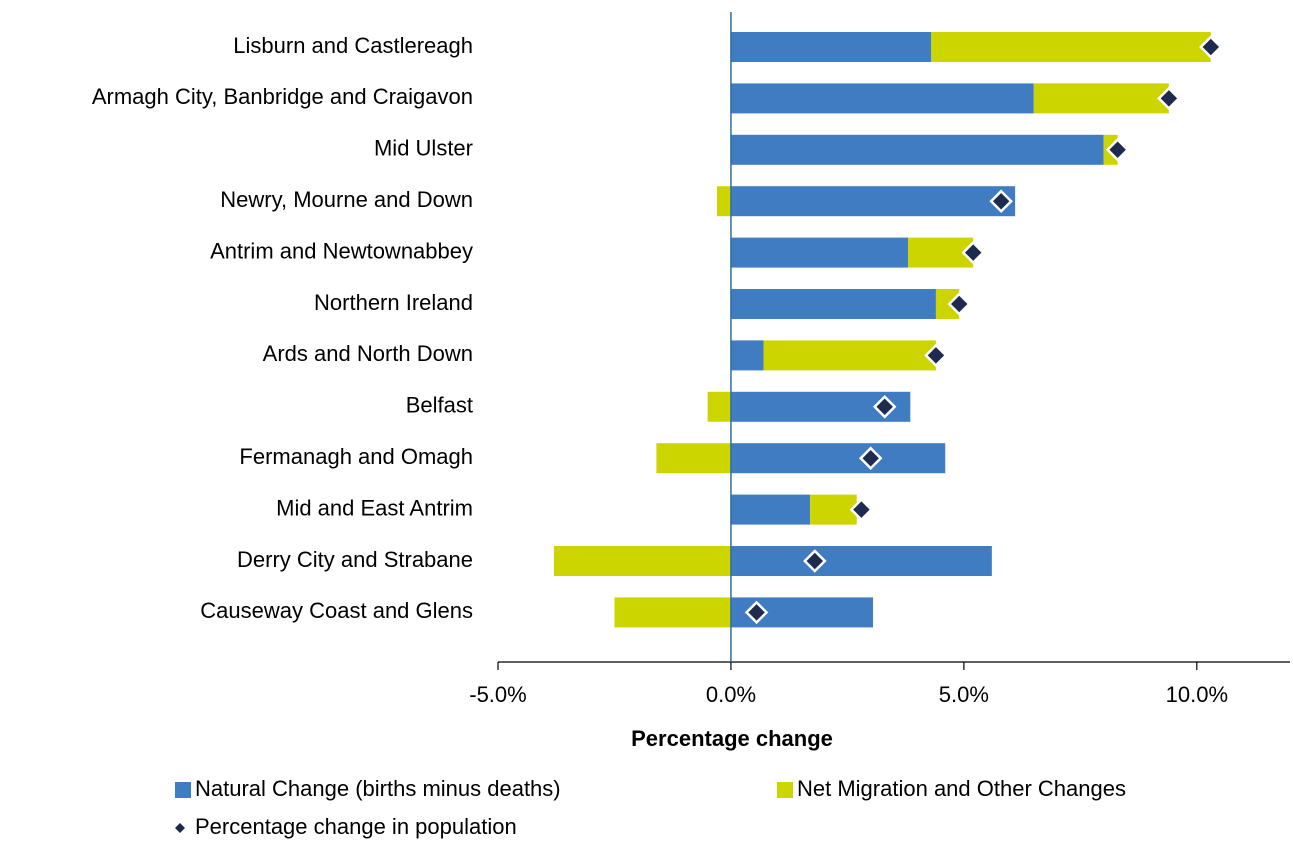 This screenshot has width=1293, height=841. What do you see at coordinates (374, 507) in the screenshot?
I see `y-tick-label: Mid and East Antrim` at bounding box center [374, 507].